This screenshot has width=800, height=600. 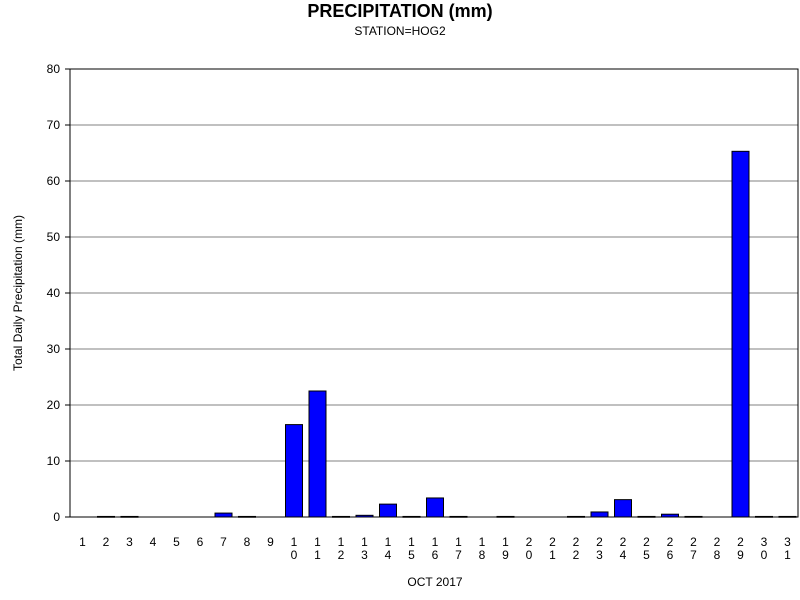 What do you see at coordinates (18, 293) in the screenshot?
I see `y-axis-label: Total Daily Precipitation (mm)` at bounding box center [18, 293].